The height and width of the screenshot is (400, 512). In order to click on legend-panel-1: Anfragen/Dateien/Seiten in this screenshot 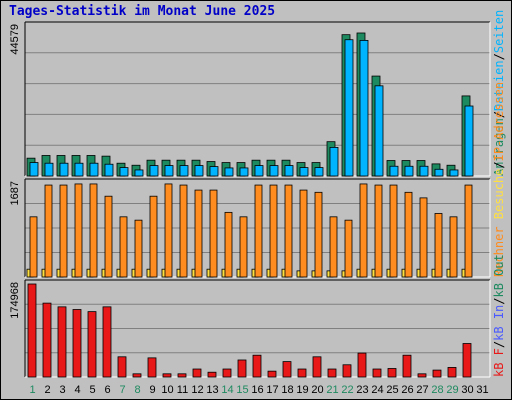, I will do `click(499, 93)`.